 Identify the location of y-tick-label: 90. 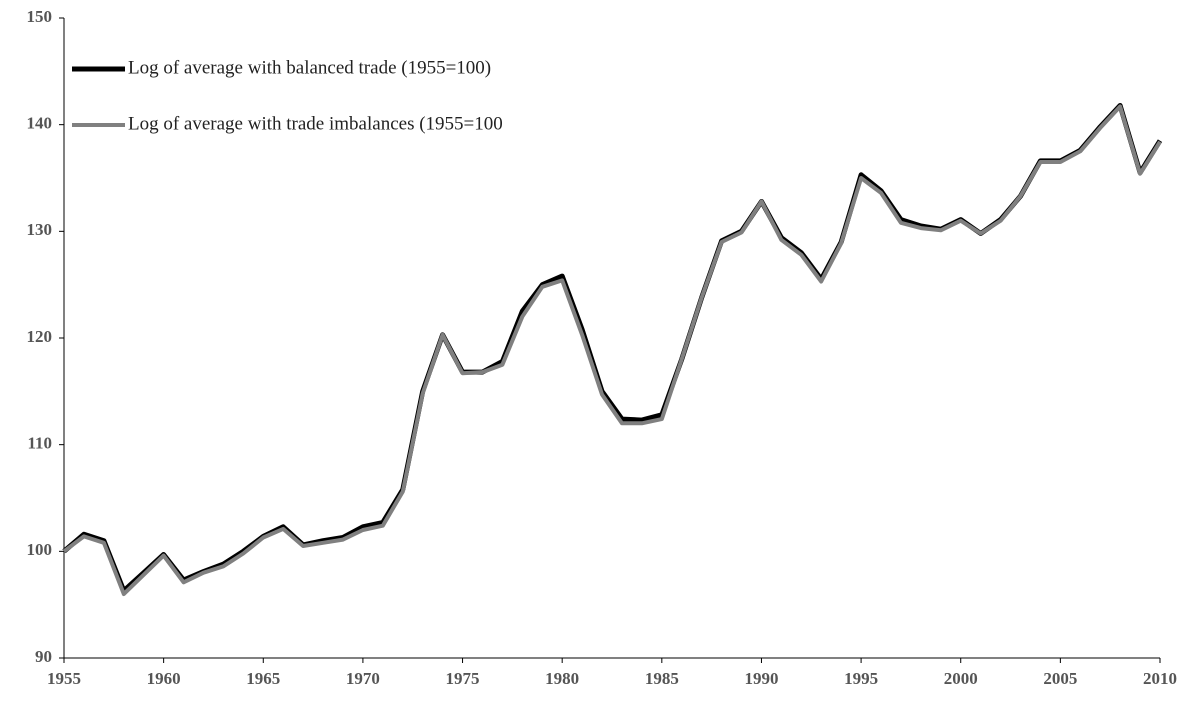
(43, 656).